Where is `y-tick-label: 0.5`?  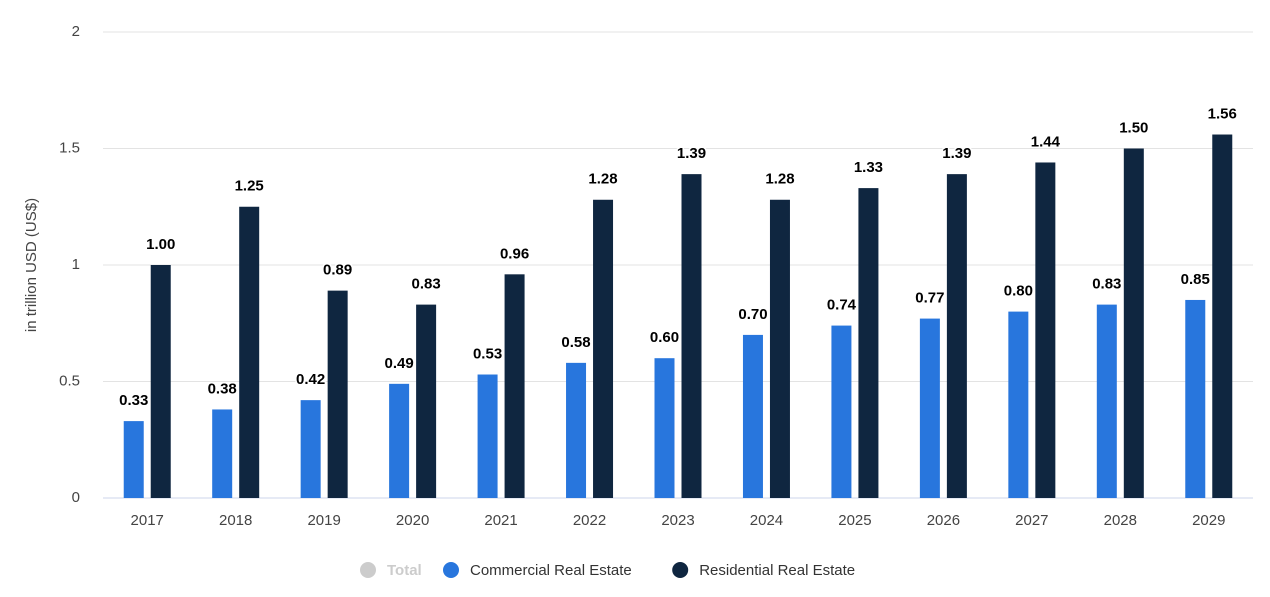 y-tick-label: 0.5 is located at coordinates (69, 380).